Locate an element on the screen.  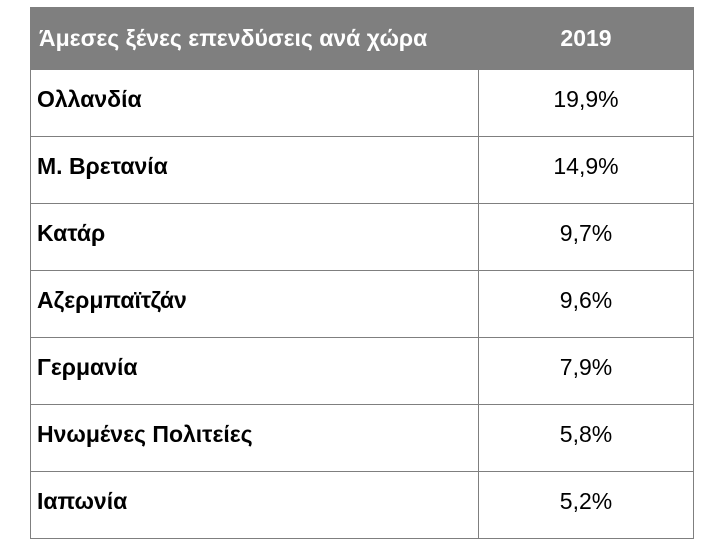
country-cell: Αζερμπαϊτζάν is located at coordinates (254, 304).